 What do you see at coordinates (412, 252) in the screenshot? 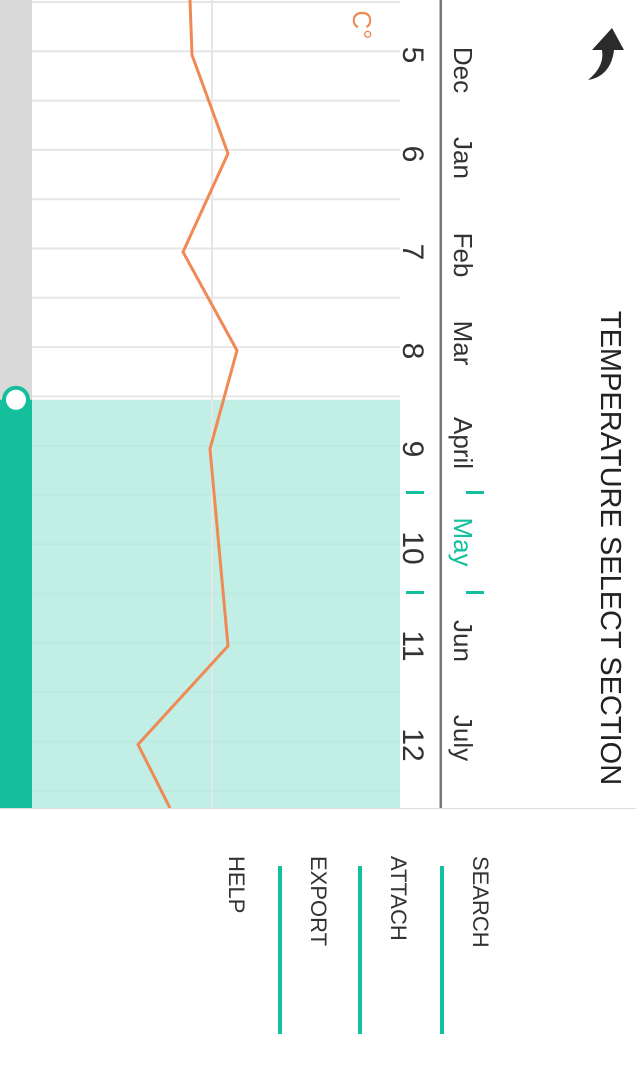
I see `timeline-number: 7` at bounding box center [412, 252].